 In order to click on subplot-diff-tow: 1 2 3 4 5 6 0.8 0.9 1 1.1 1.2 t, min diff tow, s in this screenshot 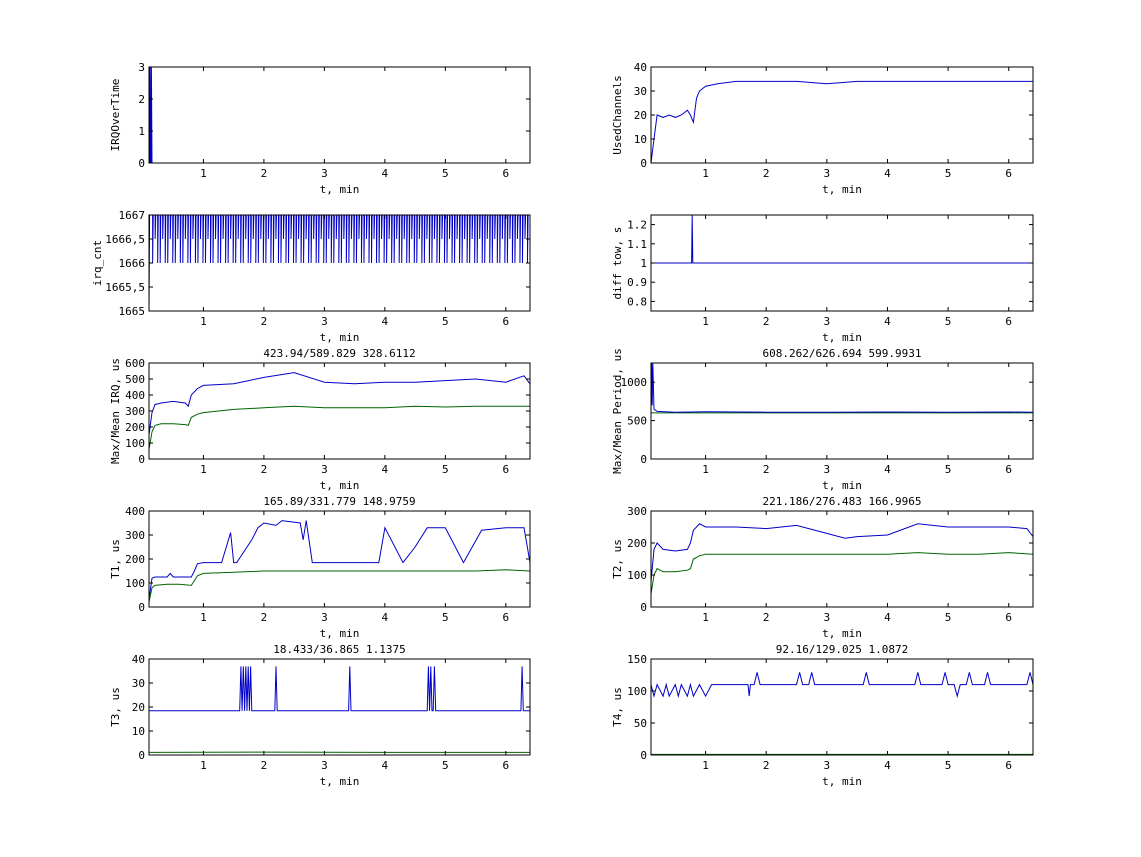, I will do `click(822, 279)`.